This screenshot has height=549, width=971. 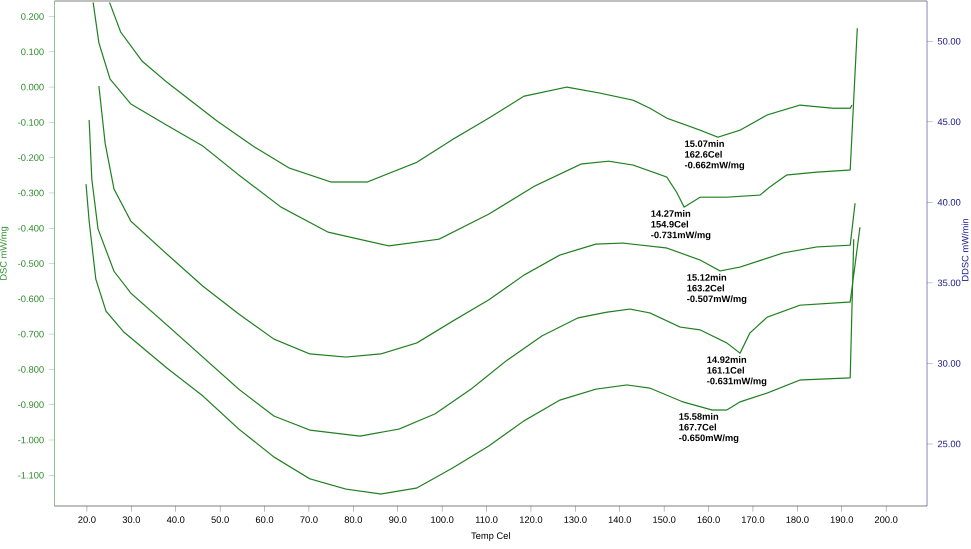 I want to click on x-tick-label: 150.0, so click(x=664, y=519).